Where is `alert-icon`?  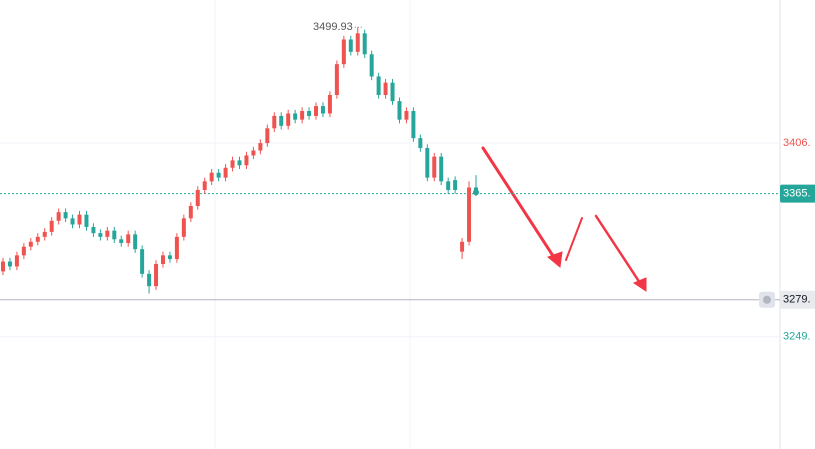 alert-icon is located at coordinates (767, 299).